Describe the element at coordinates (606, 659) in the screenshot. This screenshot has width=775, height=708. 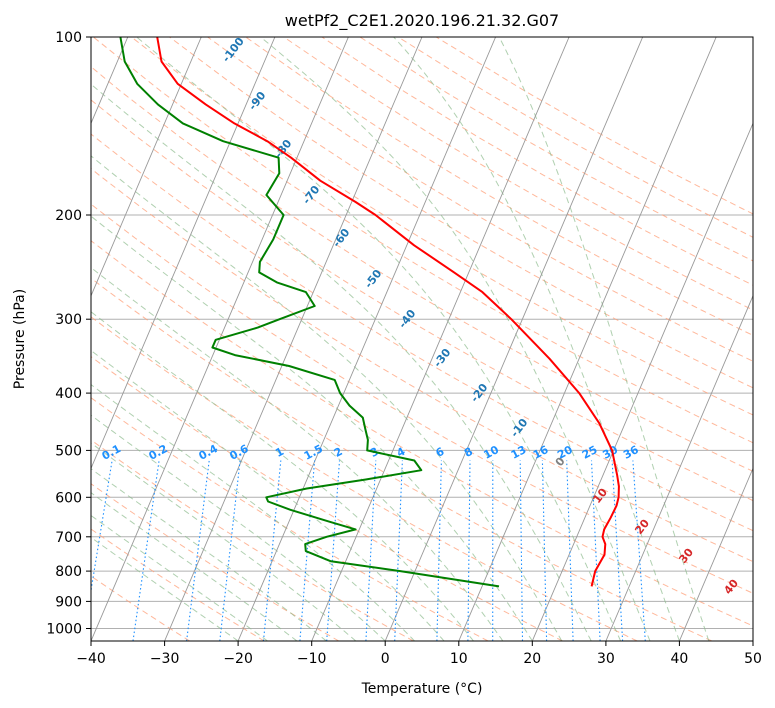
I see `x-tick-label: 30` at that location.